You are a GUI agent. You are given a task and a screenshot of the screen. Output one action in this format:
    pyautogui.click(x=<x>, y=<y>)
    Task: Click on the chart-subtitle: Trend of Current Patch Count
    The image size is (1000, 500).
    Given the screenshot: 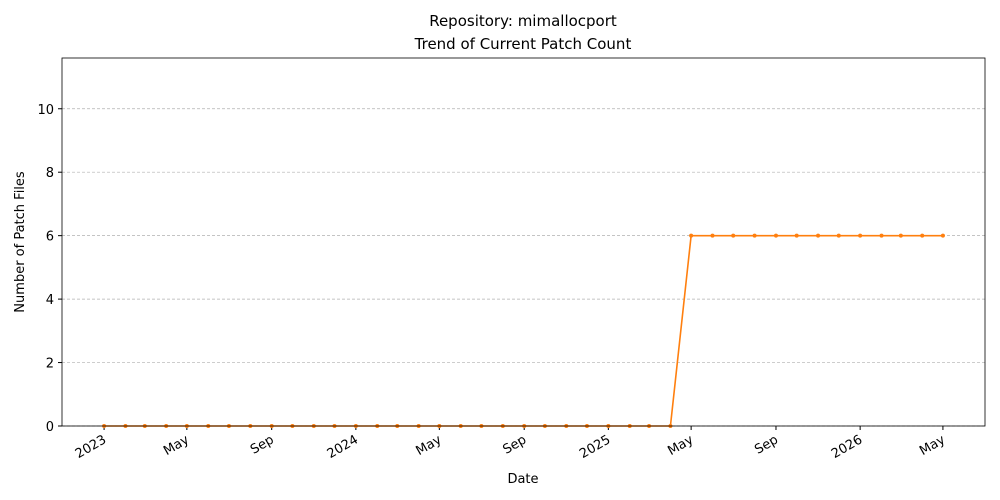 What is the action you would take?
    pyautogui.click(x=523, y=44)
    